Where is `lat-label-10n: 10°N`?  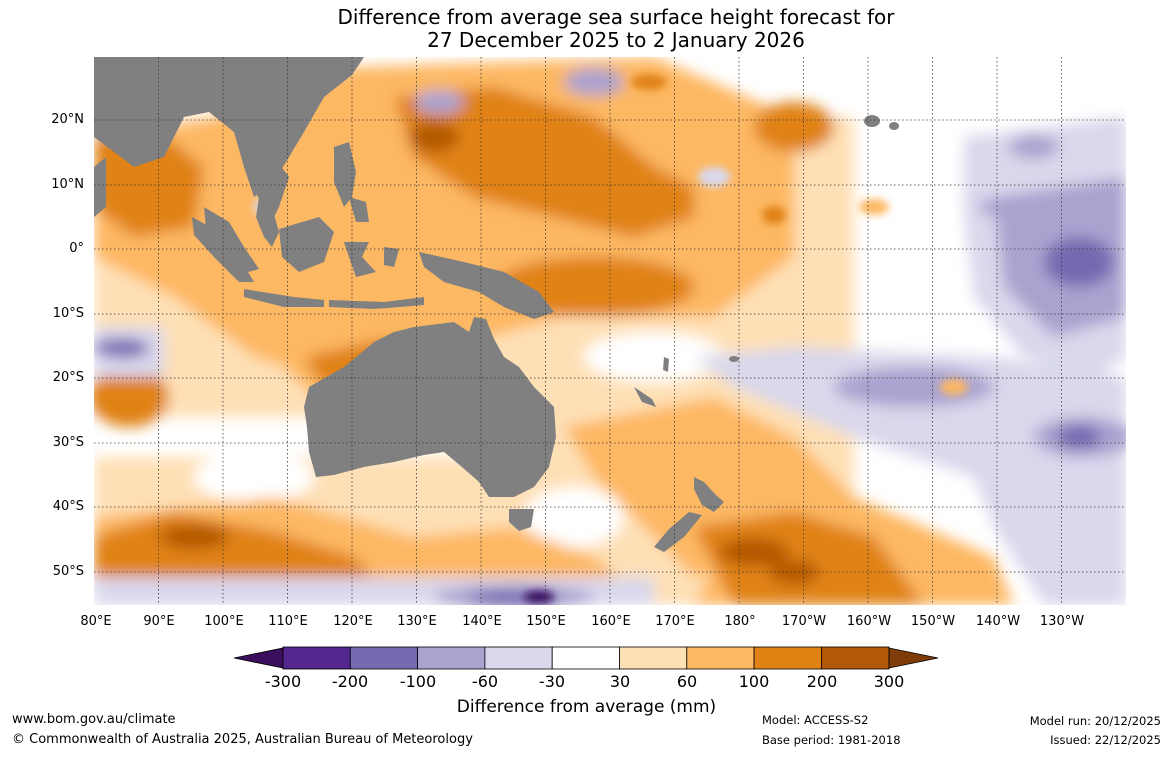 lat-label-10n: 10°N is located at coordinates (67, 184).